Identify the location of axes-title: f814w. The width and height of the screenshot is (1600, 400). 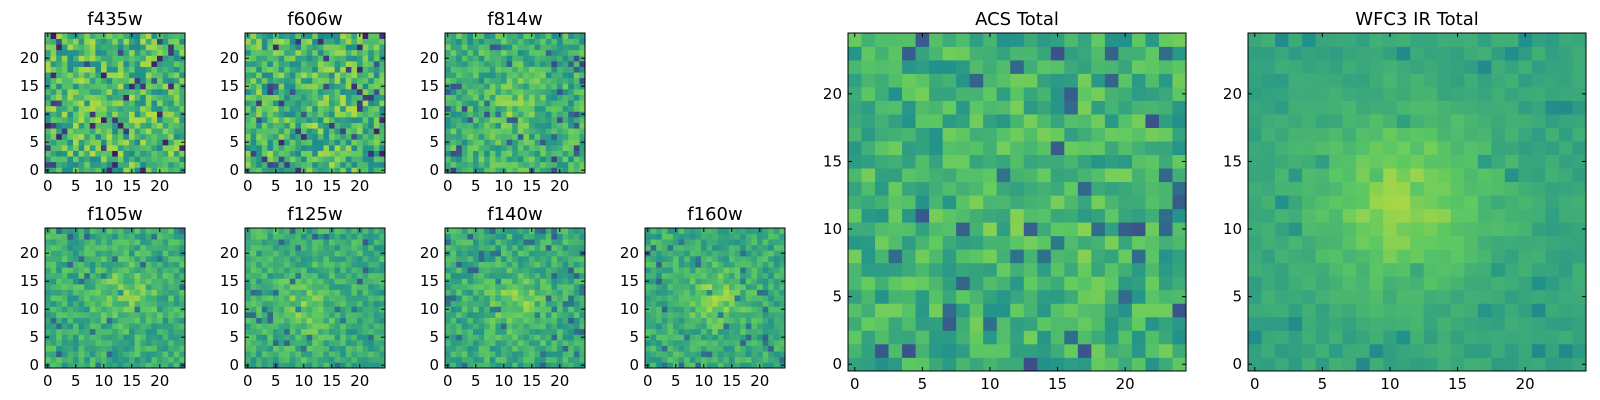
(514, 19).